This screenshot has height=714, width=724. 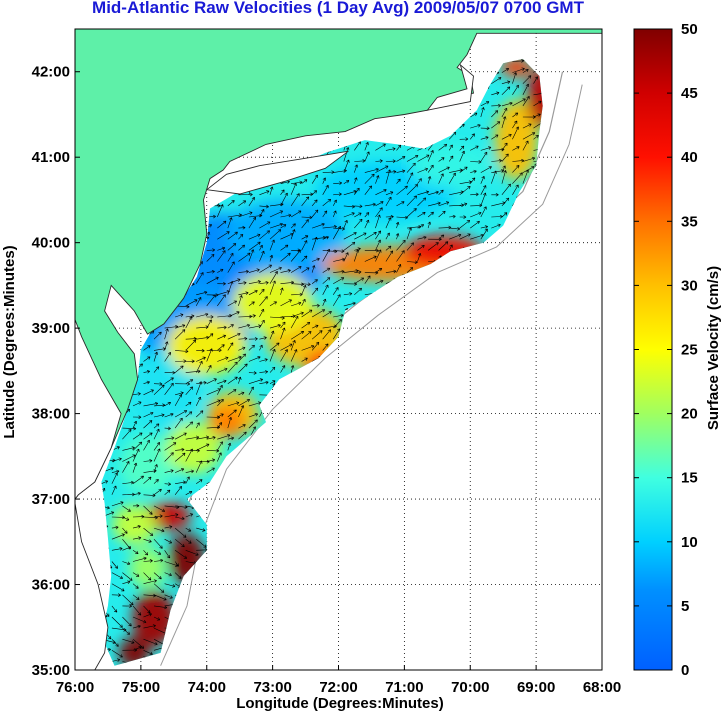 What do you see at coordinates (340, 703) in the screenshot?
I see `x-axis-label: Longitude (Degrees:Minutes)` at bounding box center [340, 703].